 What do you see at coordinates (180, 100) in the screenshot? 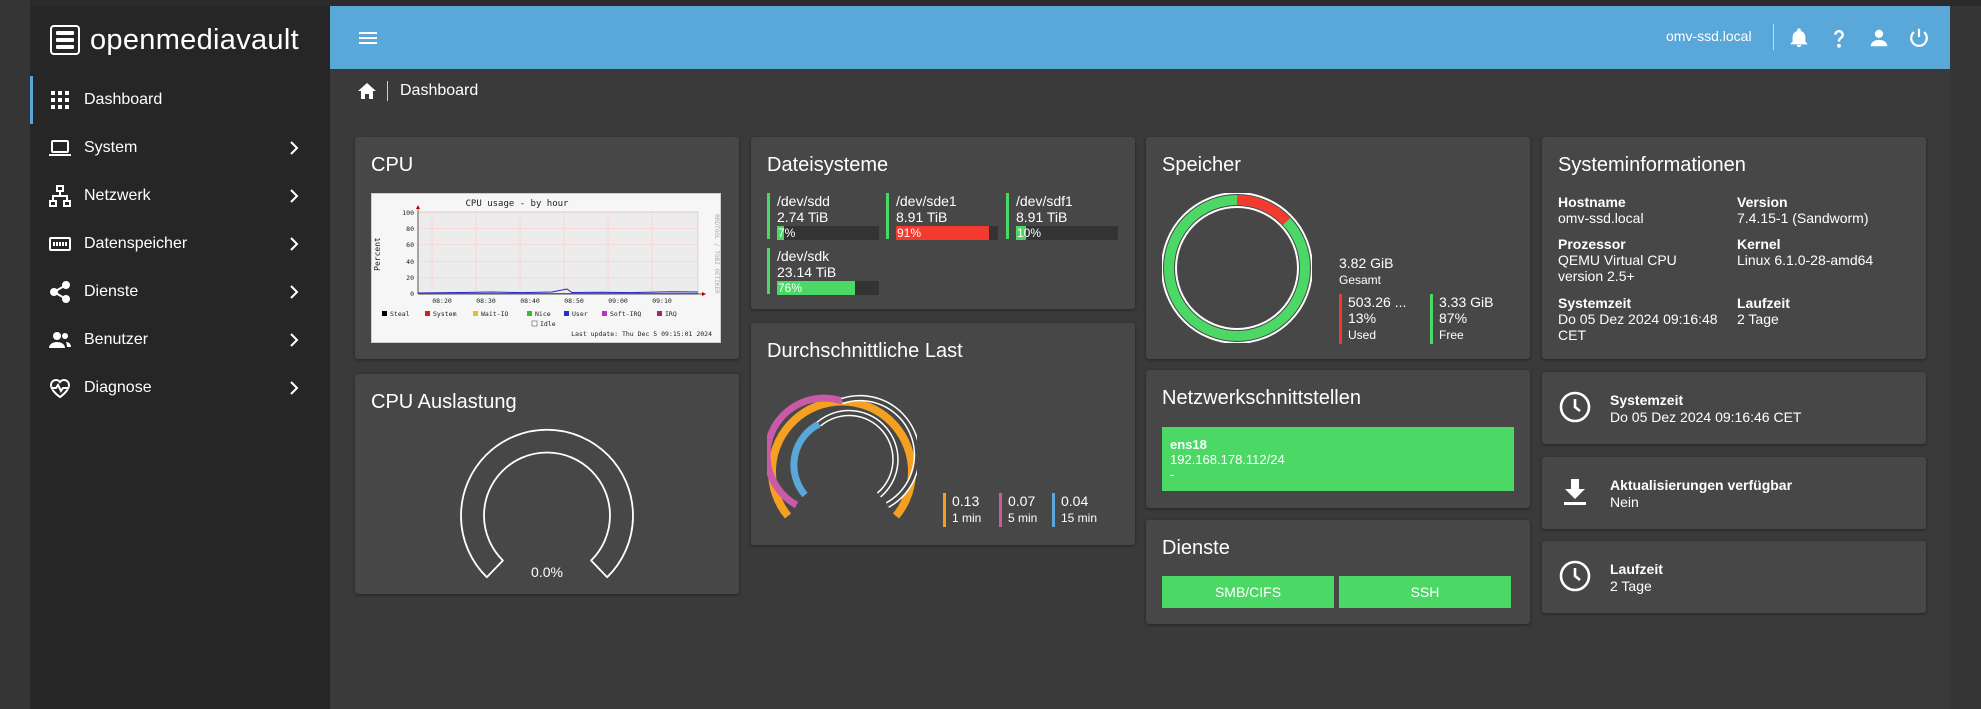
I see `sidebar-item-dashboard: Dashboard` at bounding box center [180, 100].